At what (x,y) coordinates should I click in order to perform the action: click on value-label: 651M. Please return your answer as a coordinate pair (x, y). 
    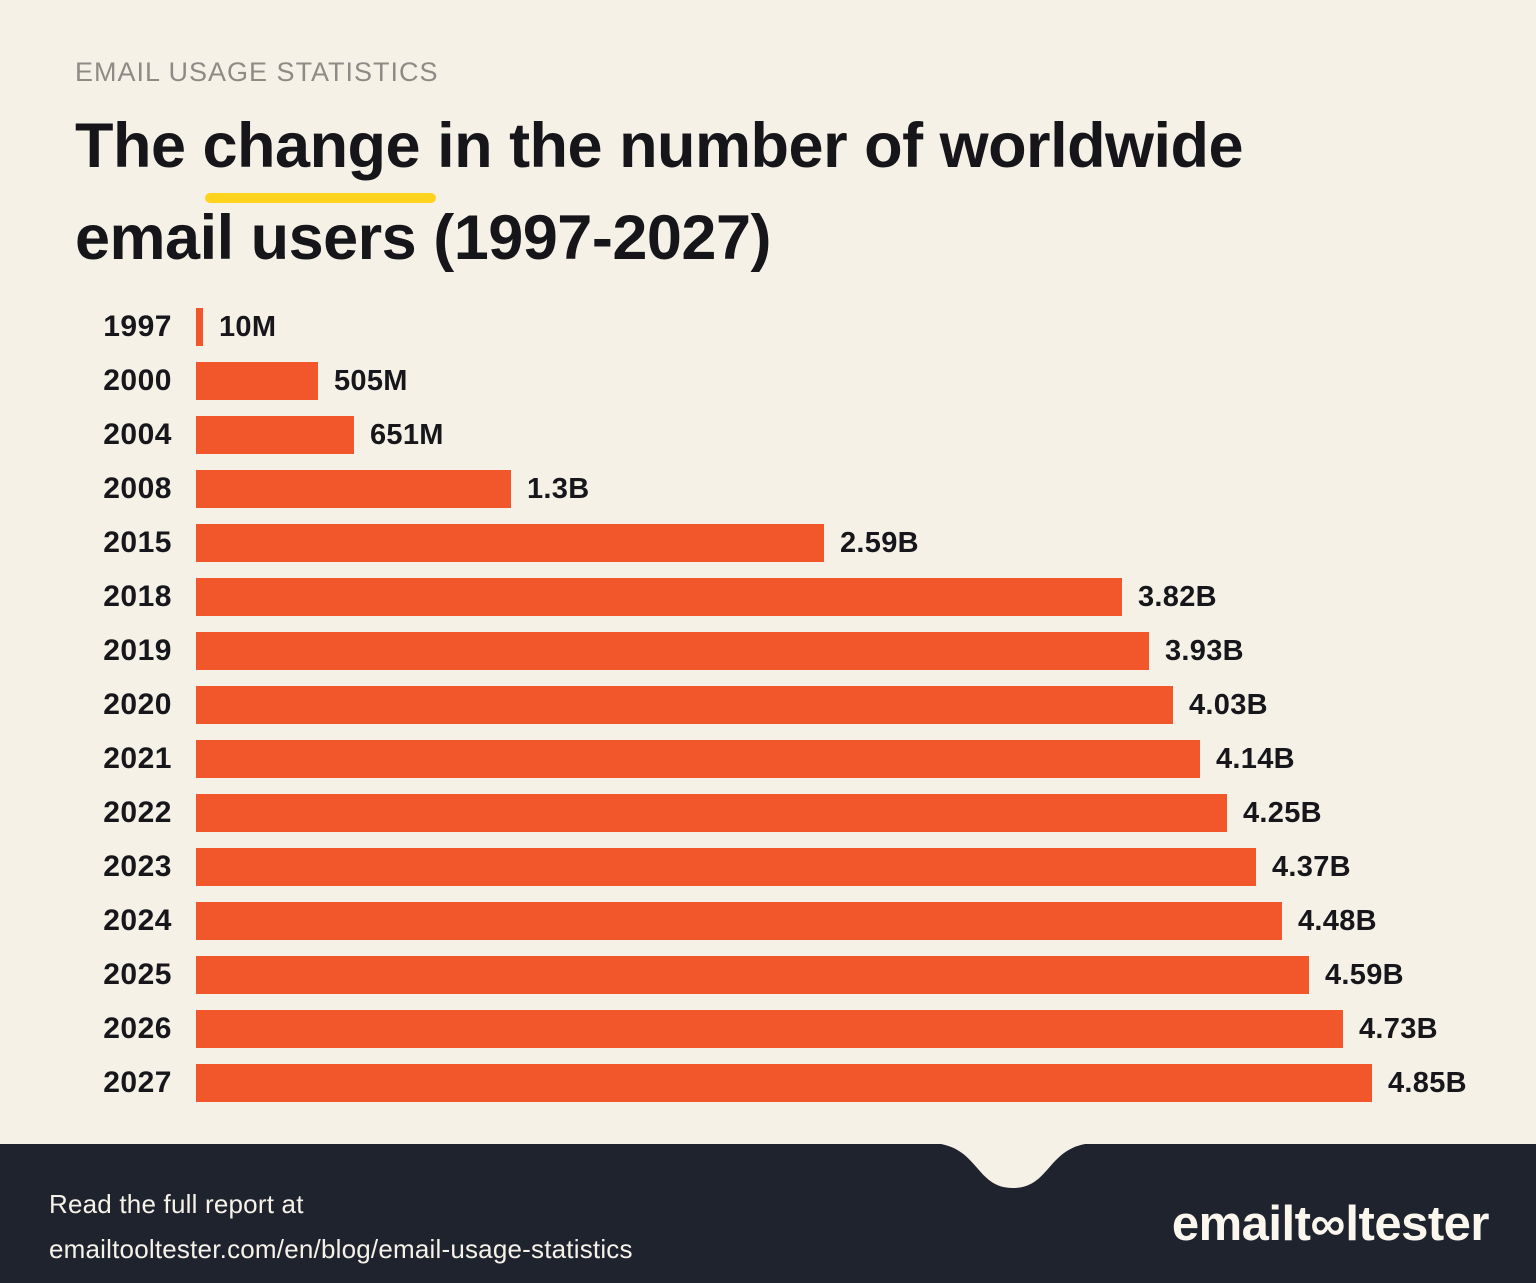
    Looking at the image, I should click on (407, 434).